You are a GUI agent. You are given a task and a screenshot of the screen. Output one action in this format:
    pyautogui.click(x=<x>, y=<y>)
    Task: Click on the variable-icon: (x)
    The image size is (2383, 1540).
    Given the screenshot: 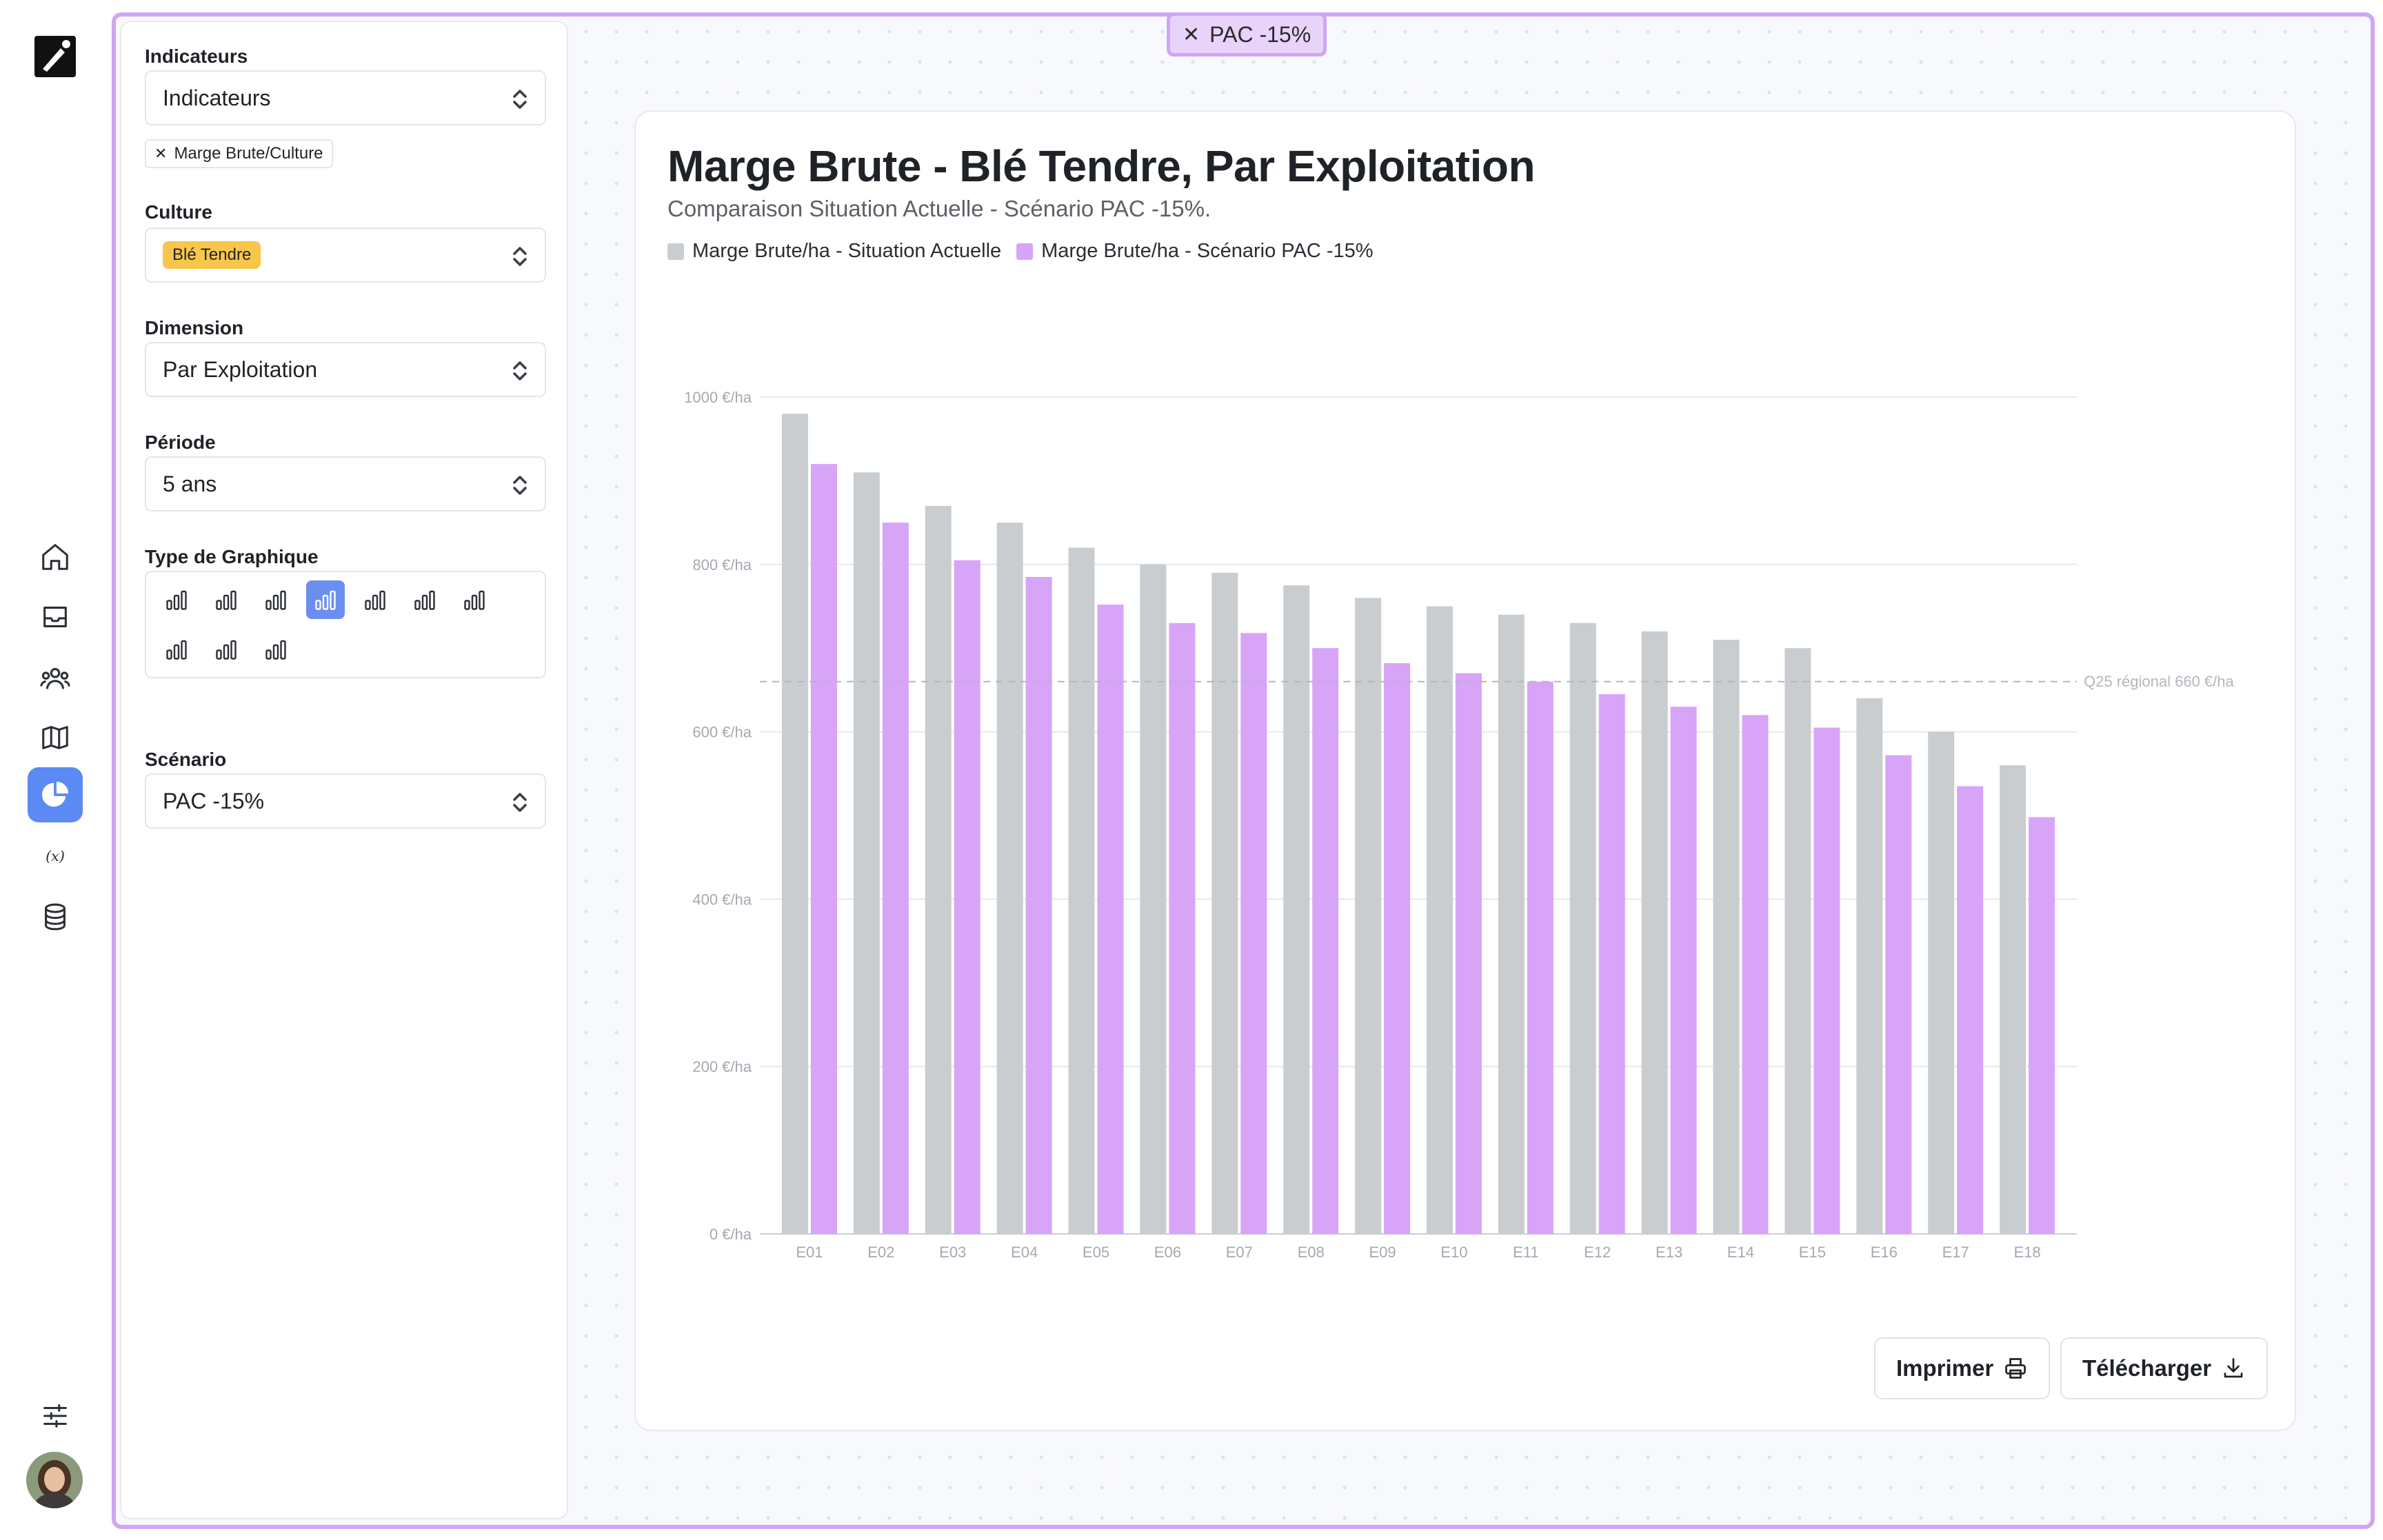 What is the action you would take?
    pyautogui.click(x=55, y=856)
    